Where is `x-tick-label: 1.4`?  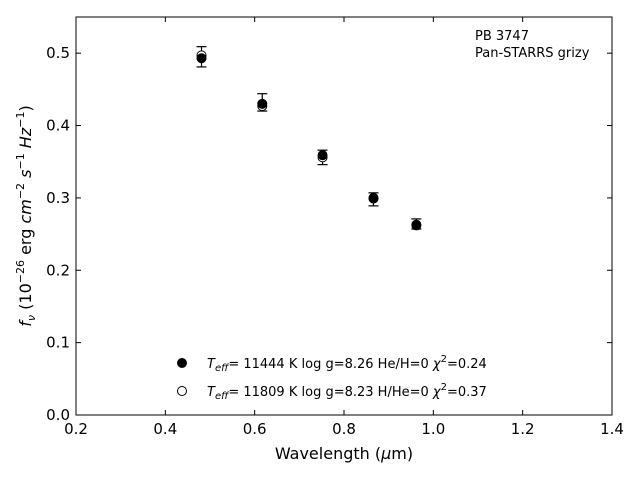 x-tick-label: 1.4 is located at coordinates (612, 429).